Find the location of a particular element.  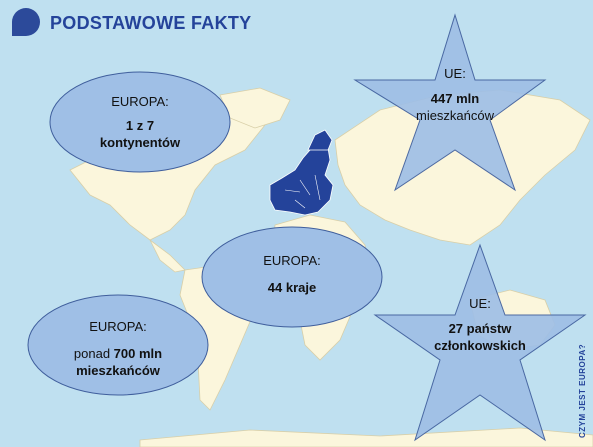

eu-population-suffix: mieszkańców is located at coordinates (455, 115).